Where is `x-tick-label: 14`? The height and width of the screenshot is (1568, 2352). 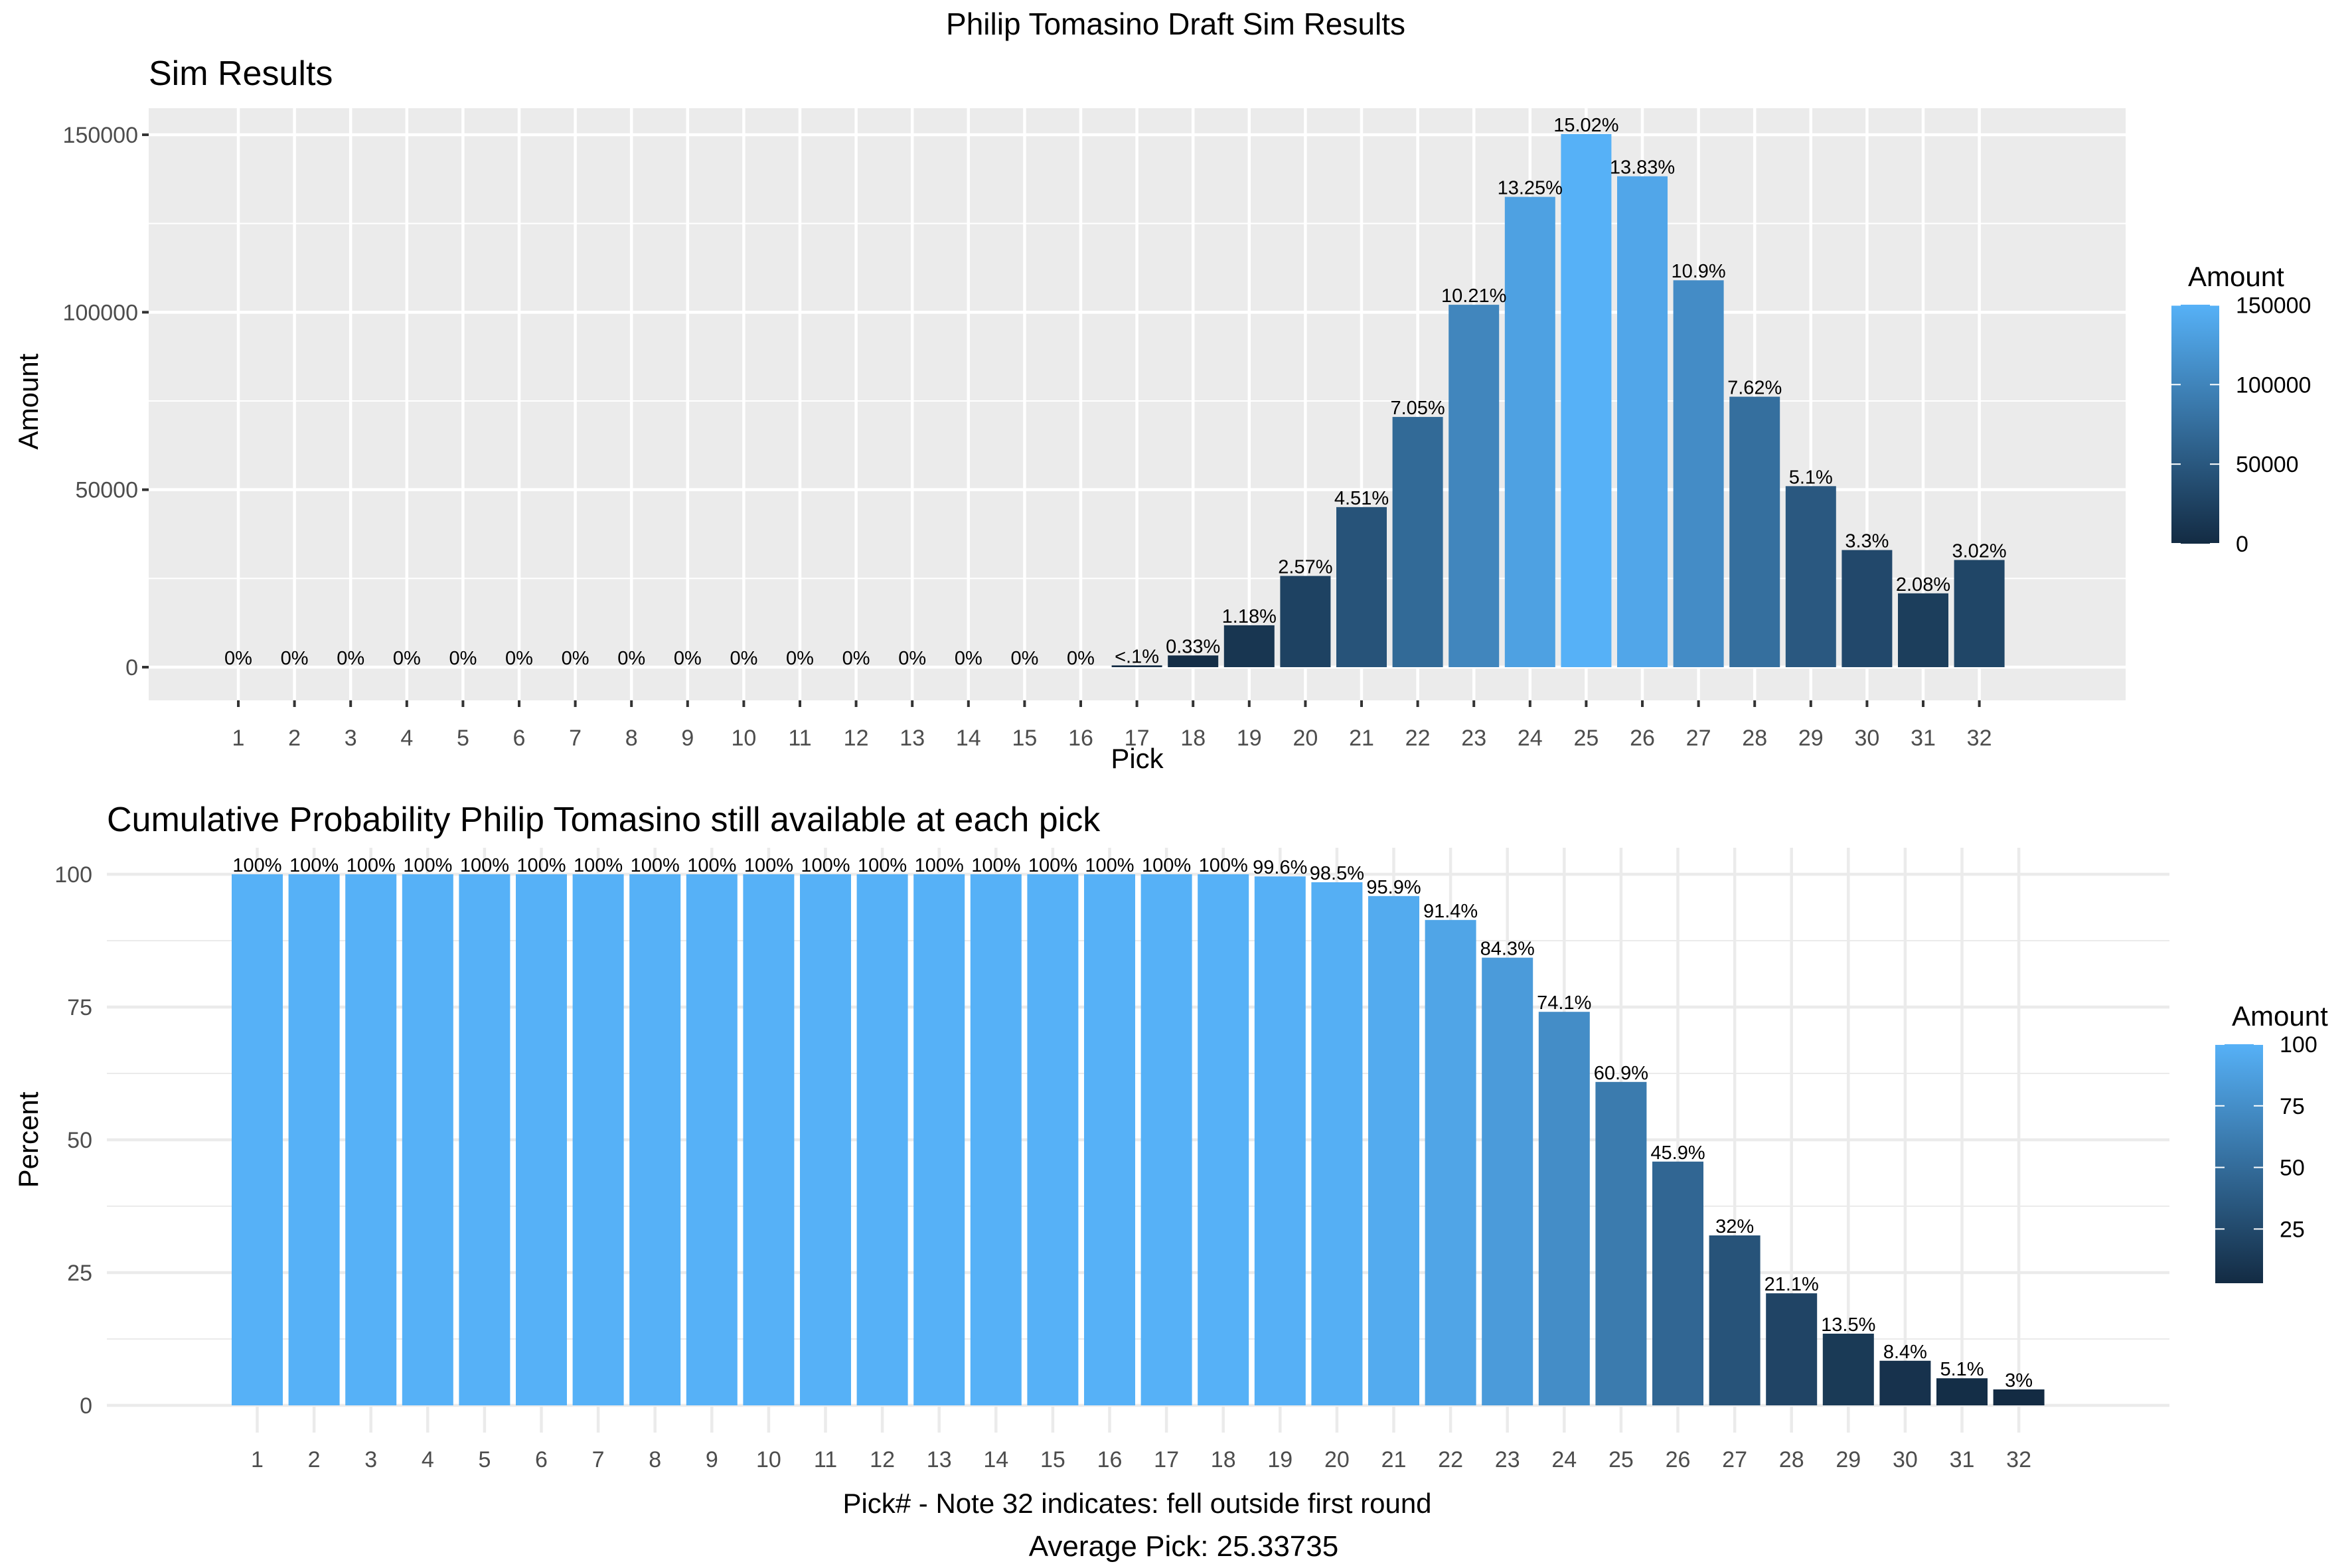 x-tick-label: 14 is located at coordinates (968, 739).